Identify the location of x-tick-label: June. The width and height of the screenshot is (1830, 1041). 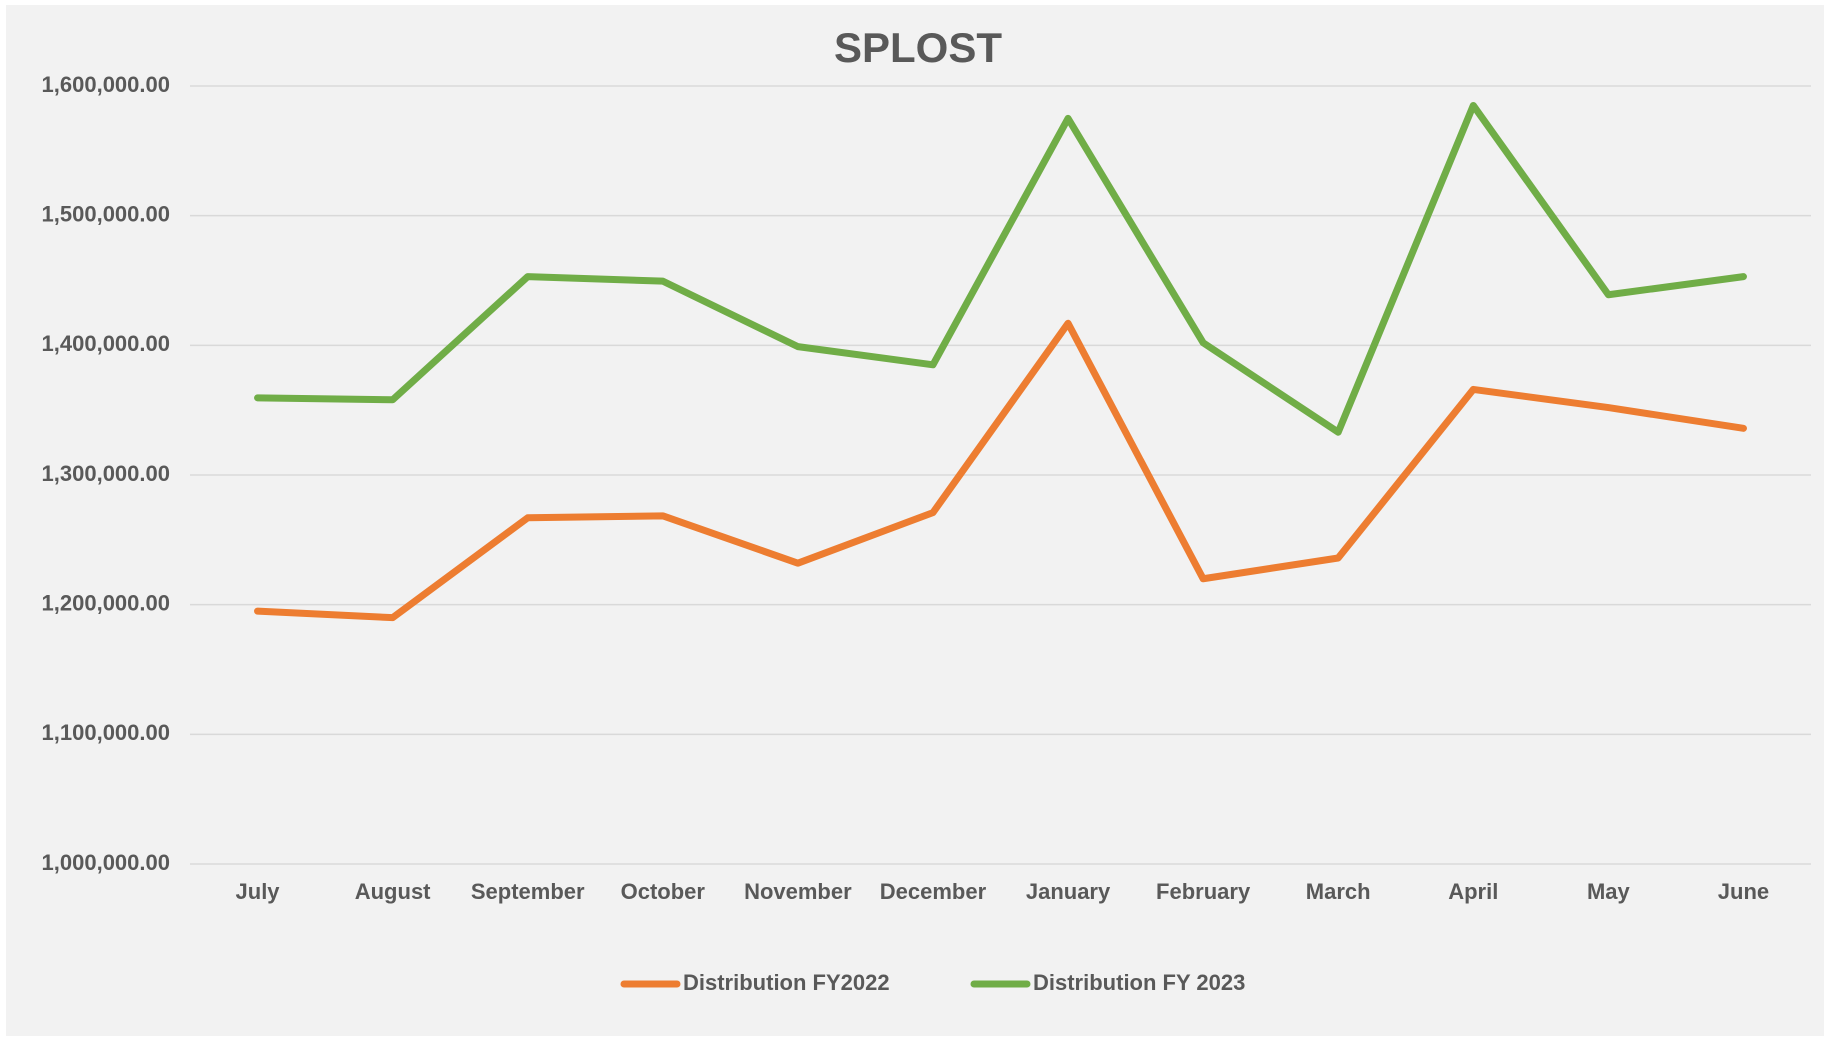
(1743, 891).